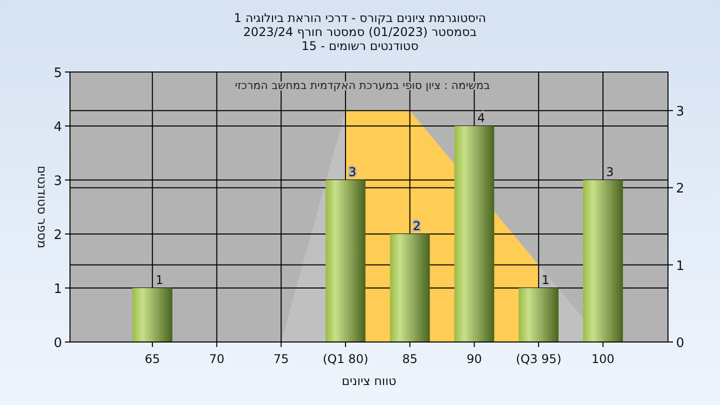  I want to click on data-label: 4, so click(481, 118).